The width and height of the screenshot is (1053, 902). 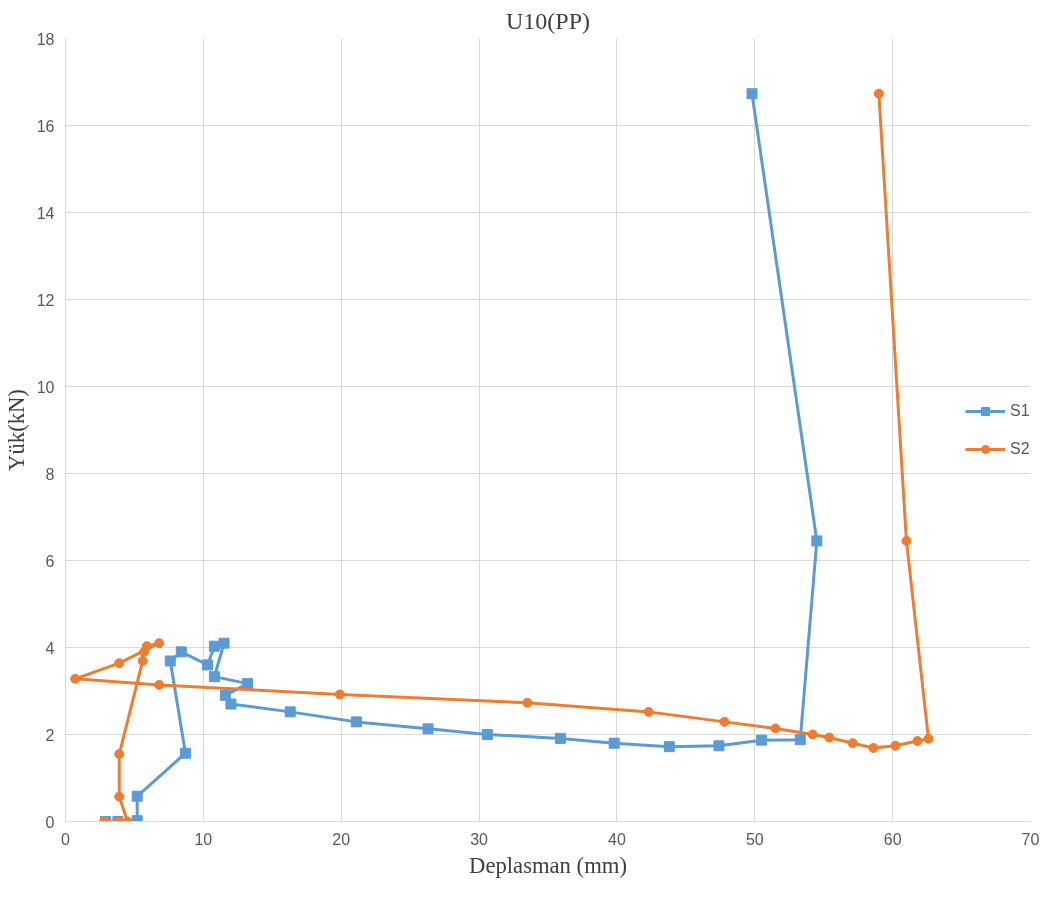 What do you see at coordinates (45, 213) in the screenshot?
I see `y-tick-label: 14` at bounding box center [45, 213].